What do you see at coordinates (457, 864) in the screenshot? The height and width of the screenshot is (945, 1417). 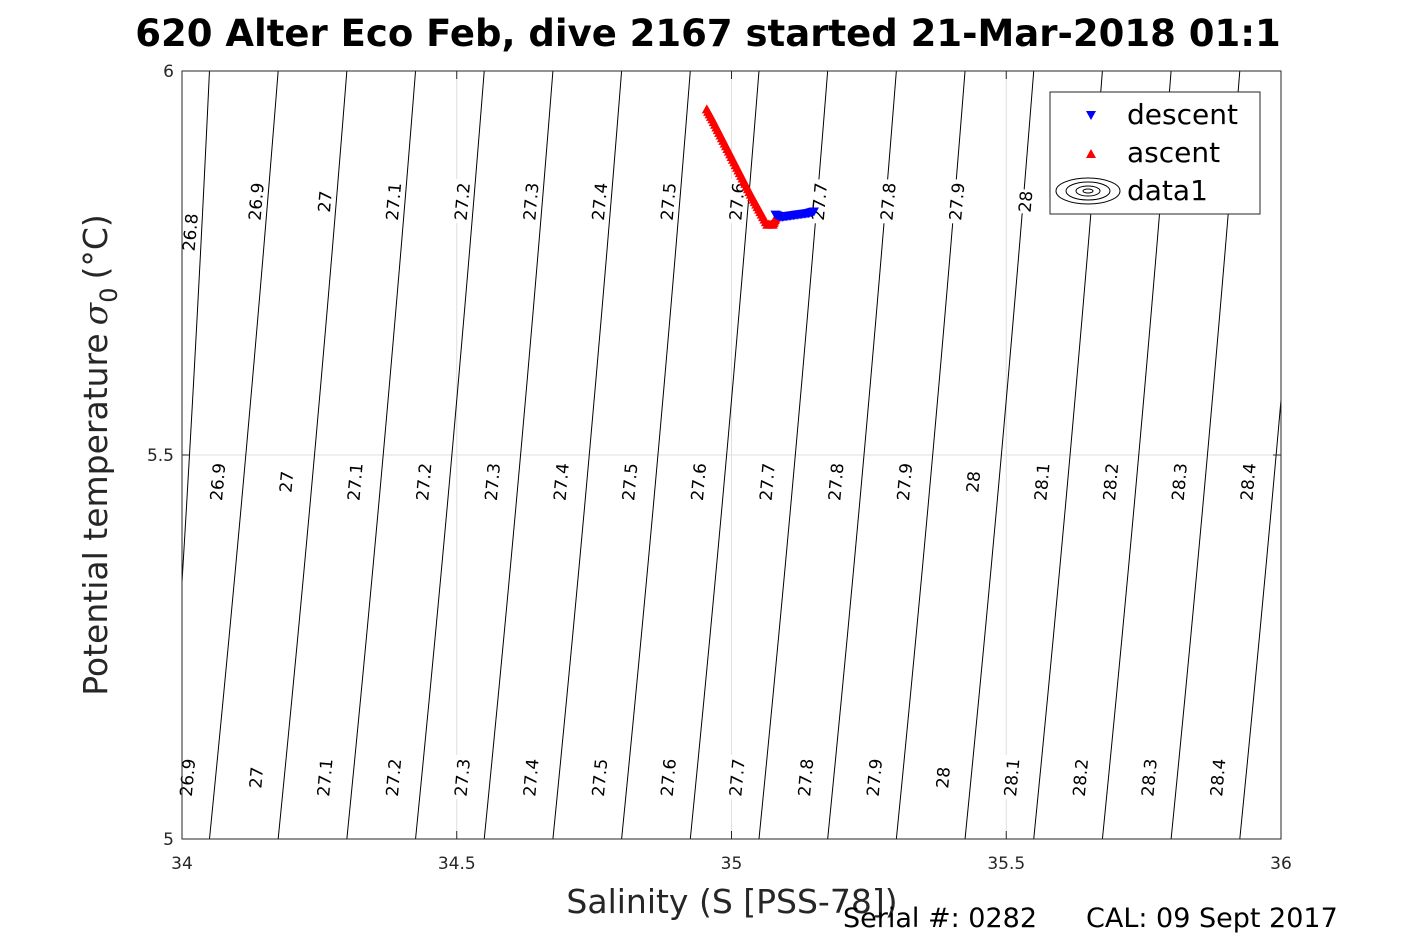 I see `x-tick-label: 34.5` at bounding box center [457, 864].